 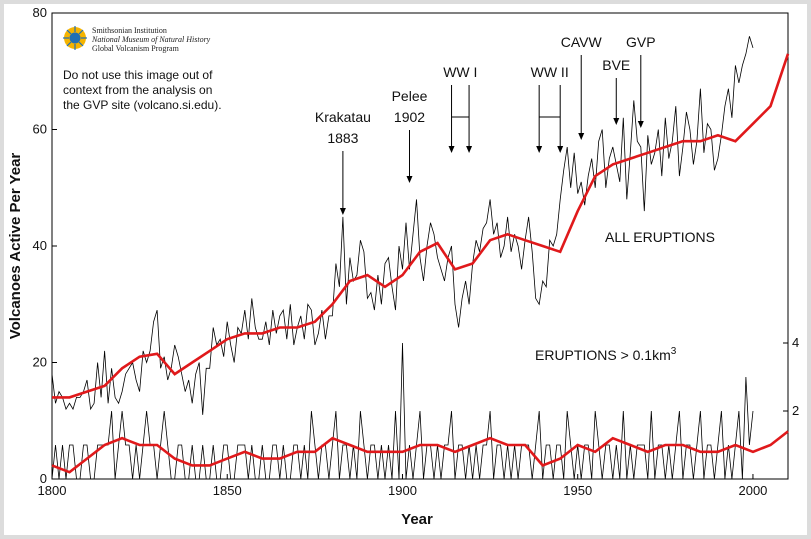 What do you see at coordinates (485, 124) in the screenshot?
I see `event-annotations: Krakatau 1883 Pelee 1902 WW I WW II CAVW BVE GVP` at bounding box center [485, 124].